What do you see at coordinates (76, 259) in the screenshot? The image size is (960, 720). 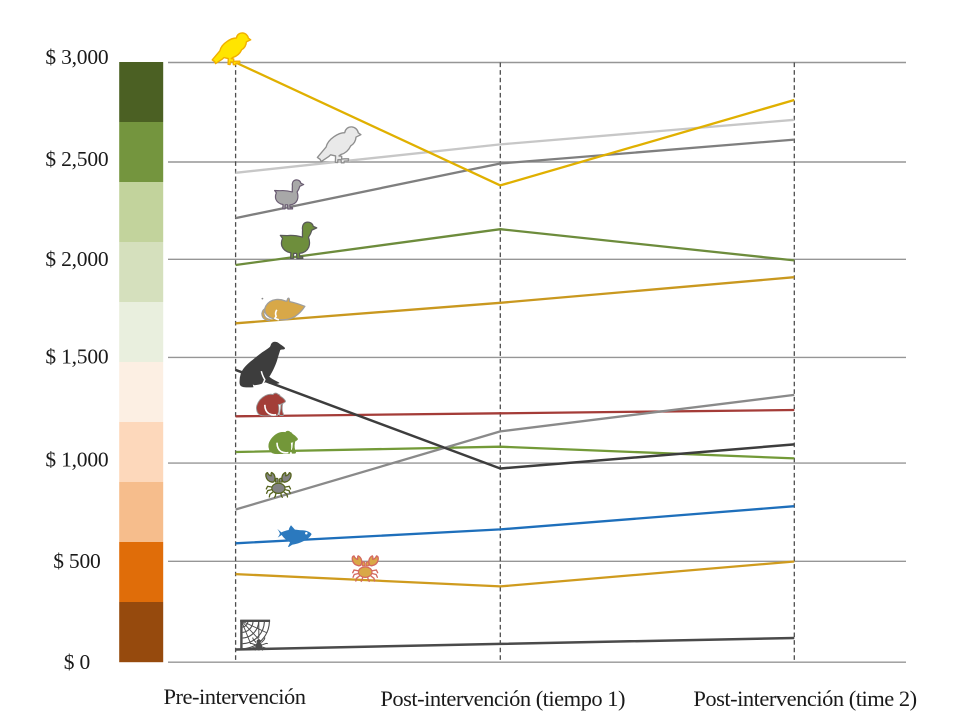 I see `svg-text: $ 2,000` at bounding box center [76, 259].